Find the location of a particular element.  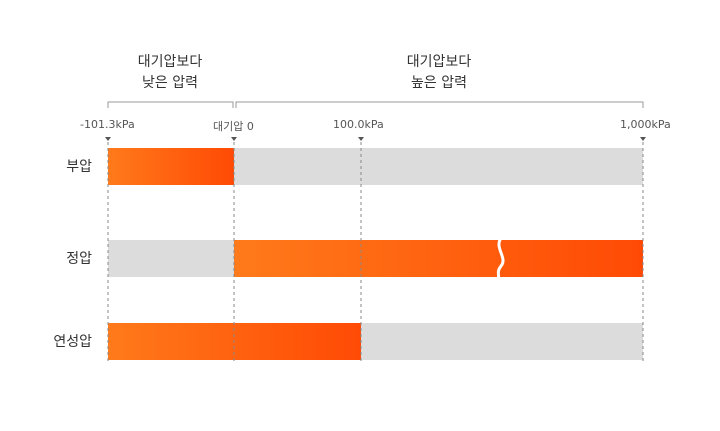

tick-label-atm: 대기압 0 is located at coordinates (233, 126).